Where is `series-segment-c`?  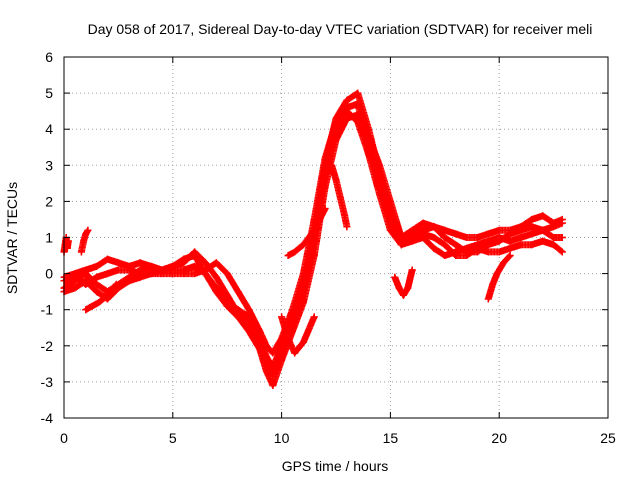 series-segment-c is located at coordinates (101, 297).